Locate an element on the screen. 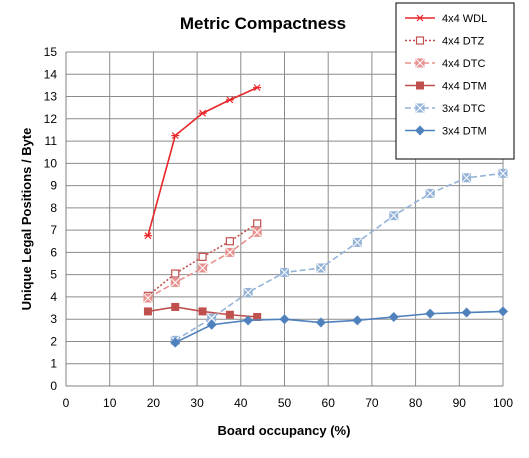 The width and height of the screenshot is (529, 458). legend-entry: 3x4 DTC is located at coordinates (445, 109).